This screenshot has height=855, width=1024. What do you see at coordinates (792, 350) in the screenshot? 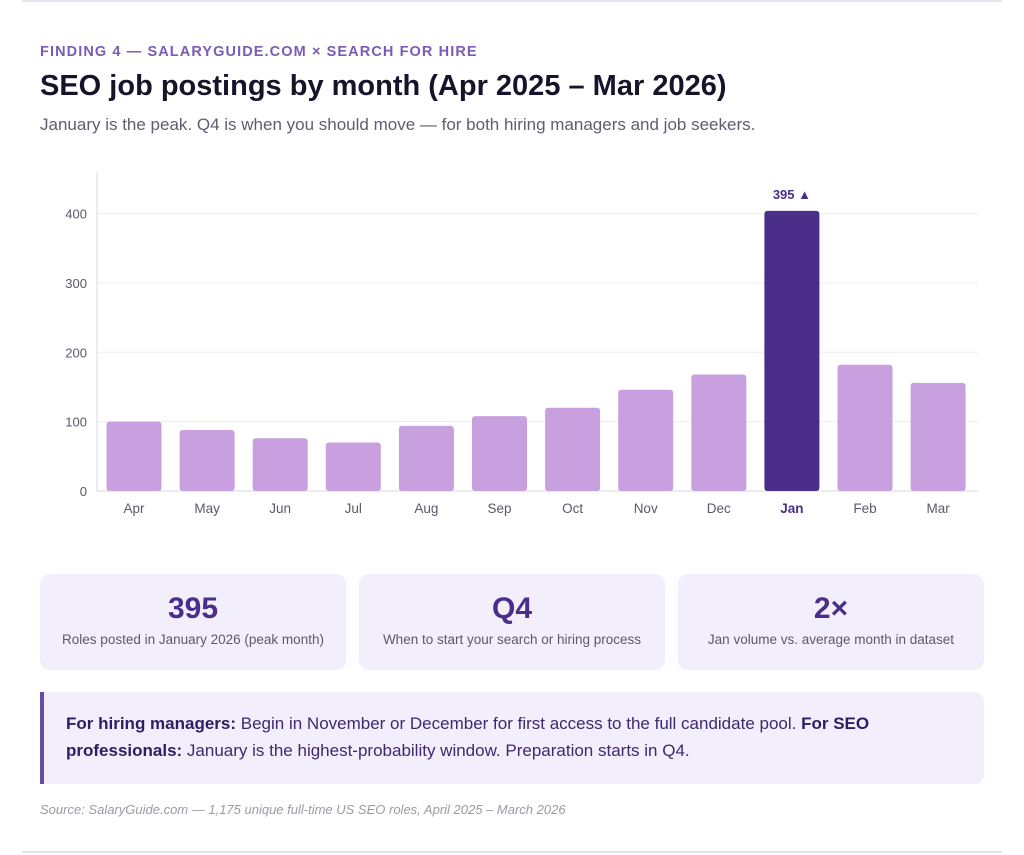
I see `bar-jan` at bounding box center [792, 350].